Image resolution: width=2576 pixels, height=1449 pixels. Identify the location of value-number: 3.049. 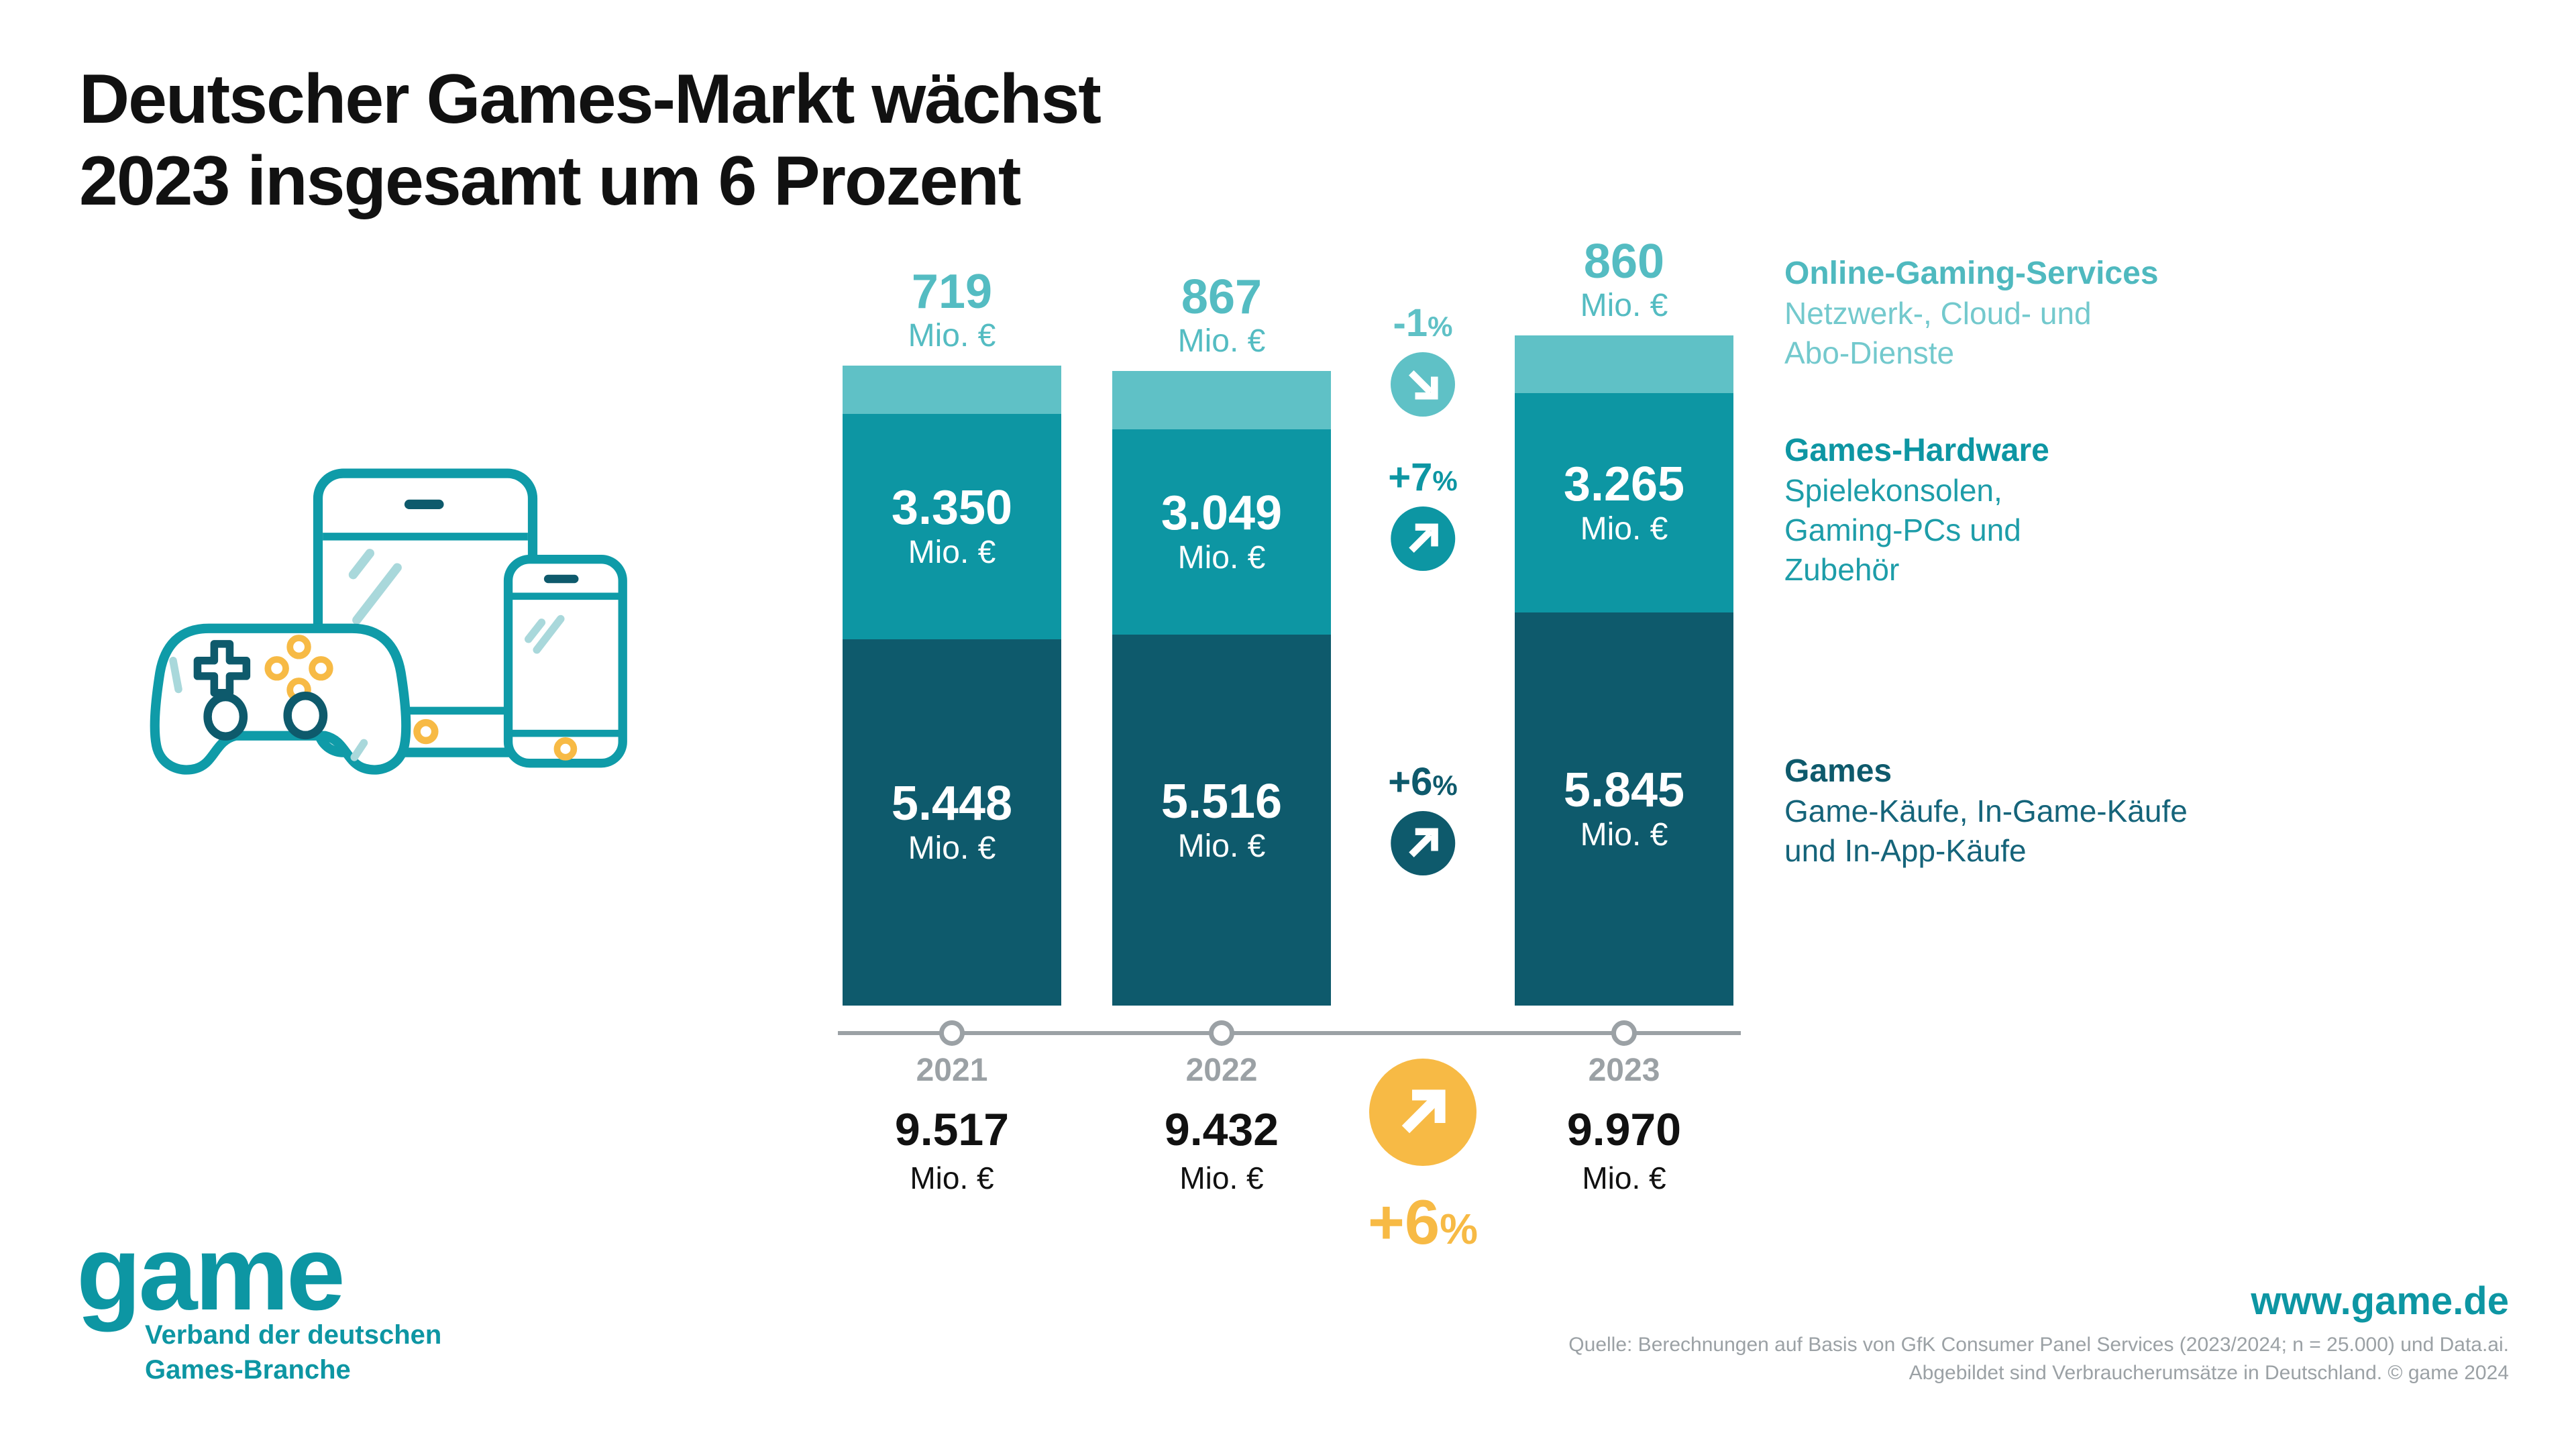
(1222, 513).